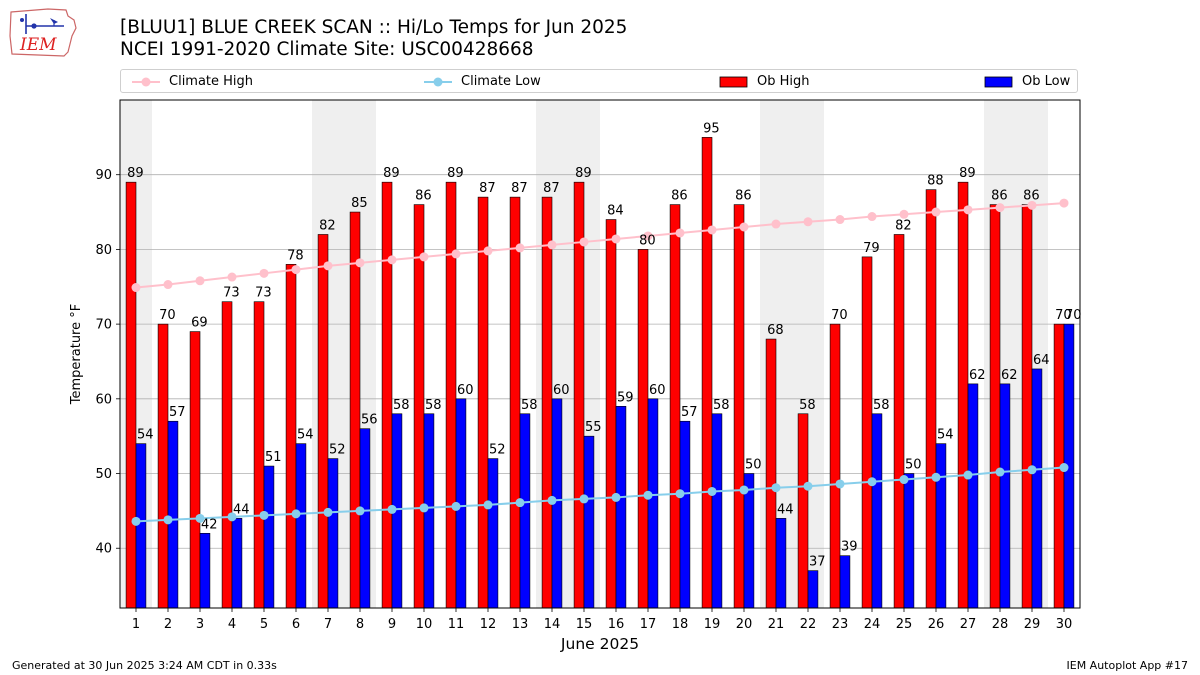  What do you see at coordinates (807, 405) in the screenshot?
I see `ob-high-label-22: 58` at bounding box center [807, 405].